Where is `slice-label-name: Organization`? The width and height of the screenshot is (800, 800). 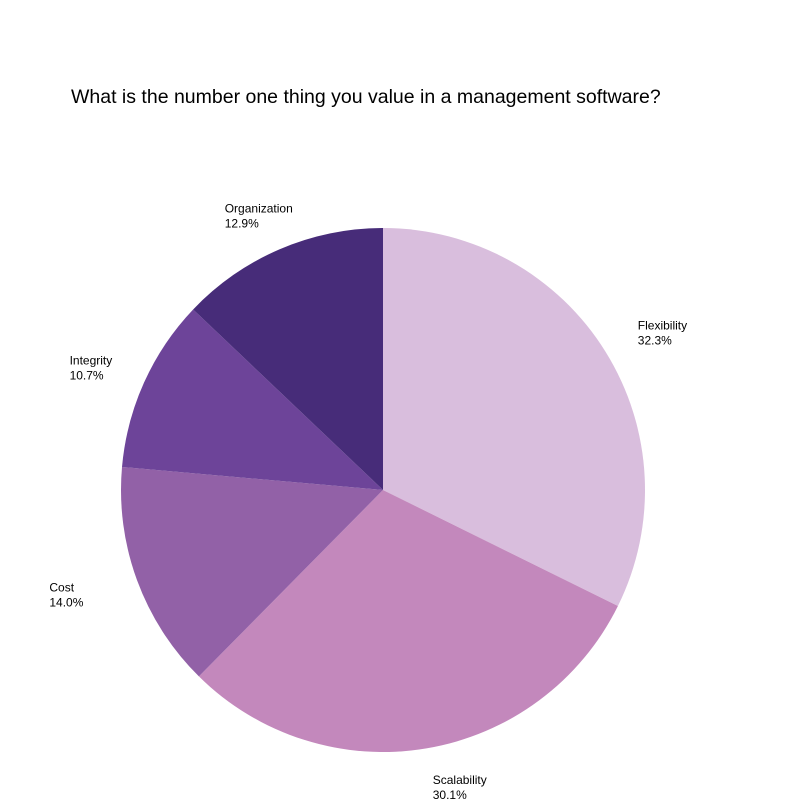 slice-label-name: Organization is located at coordinates (259, 208).